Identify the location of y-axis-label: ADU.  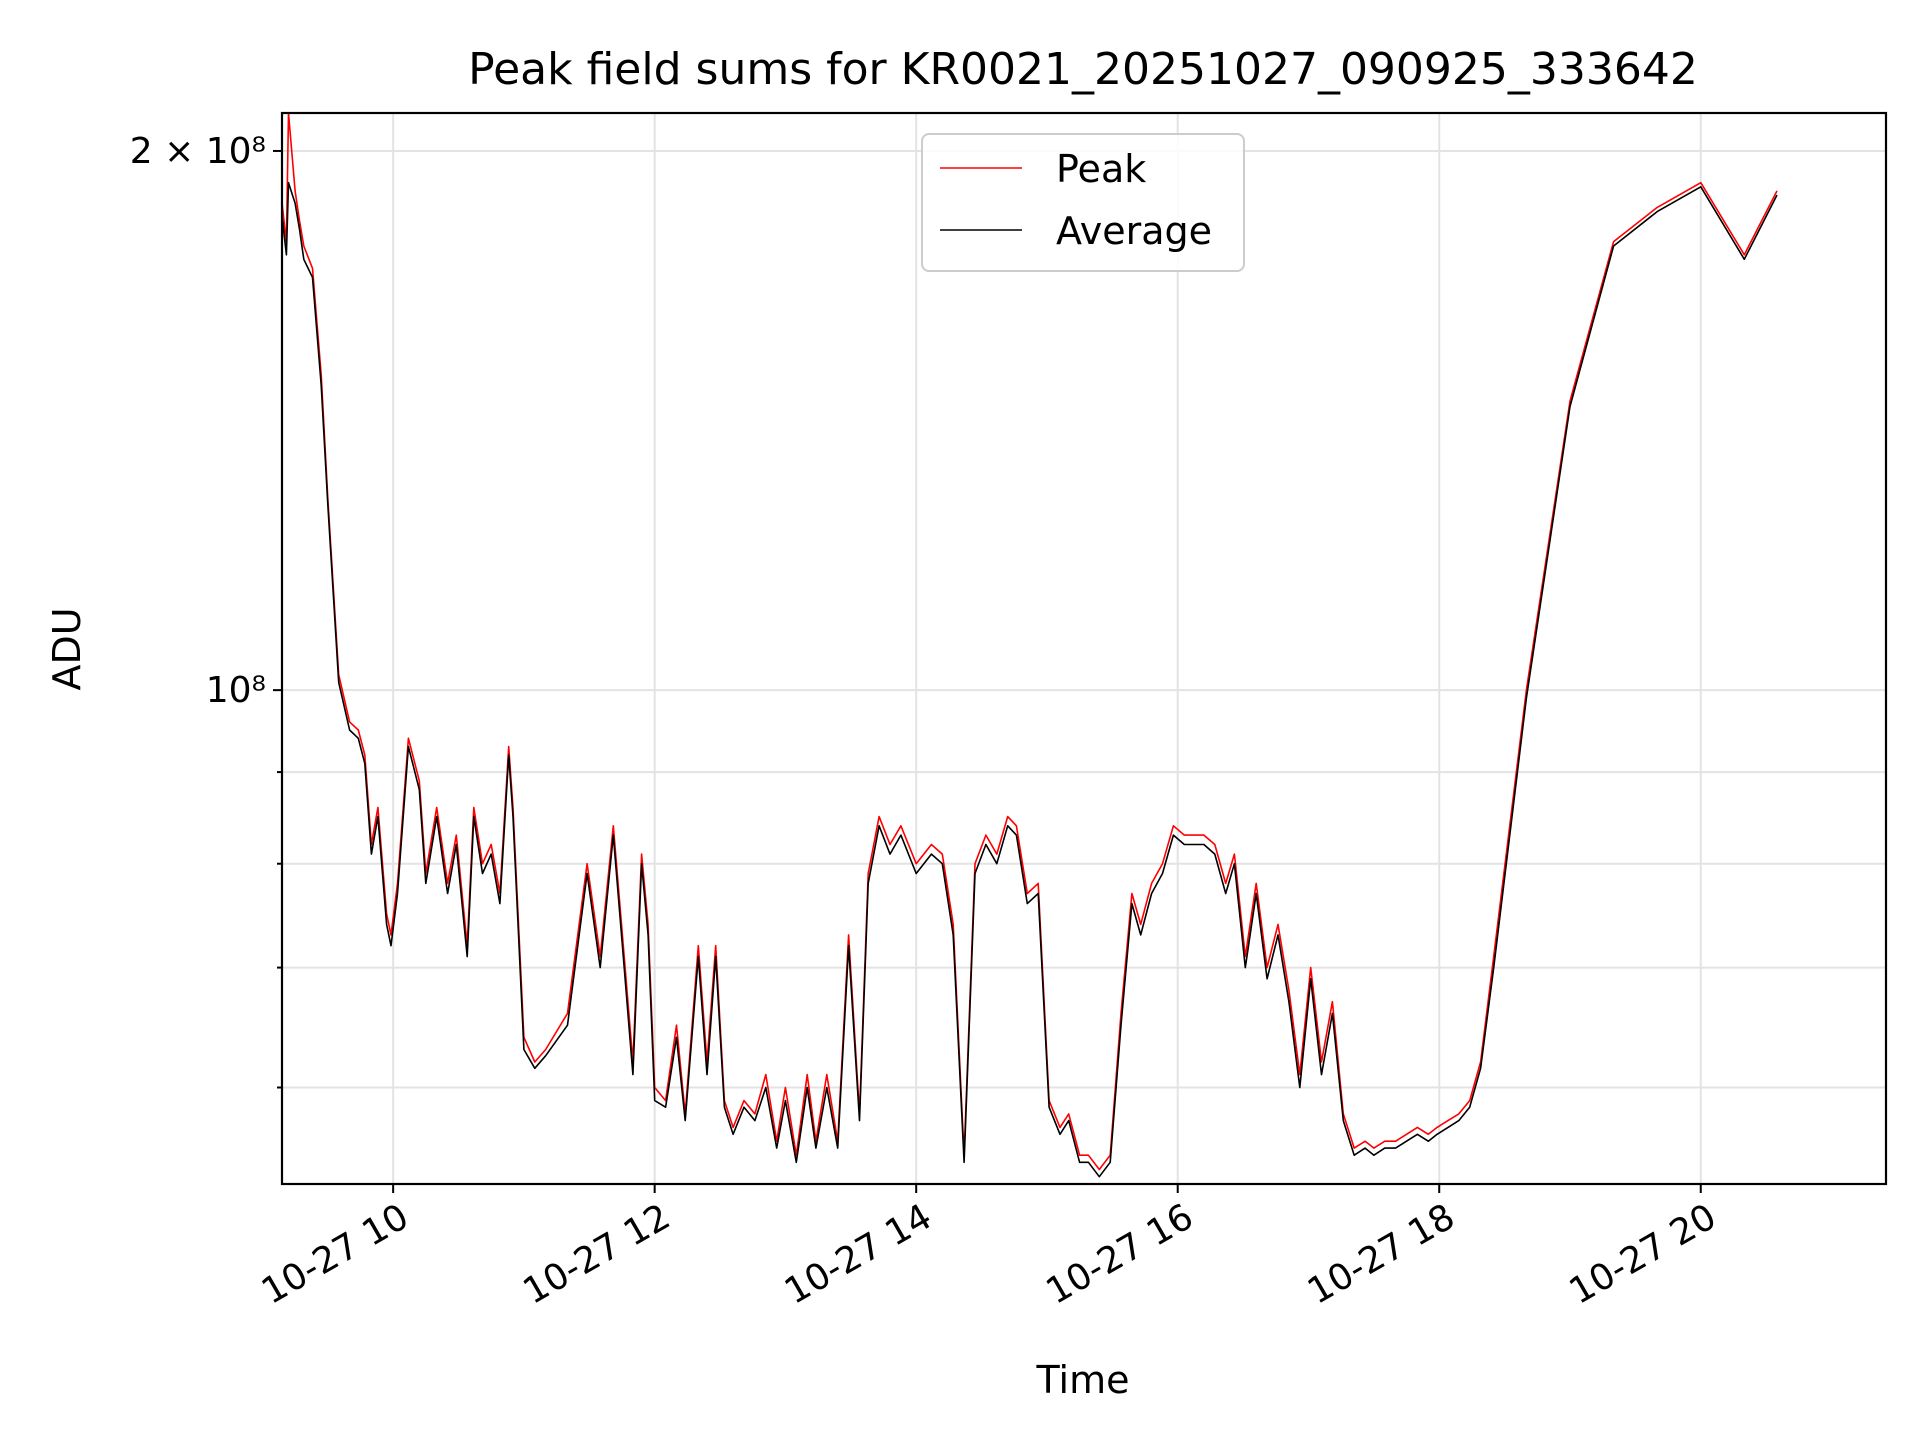
(67, 648).